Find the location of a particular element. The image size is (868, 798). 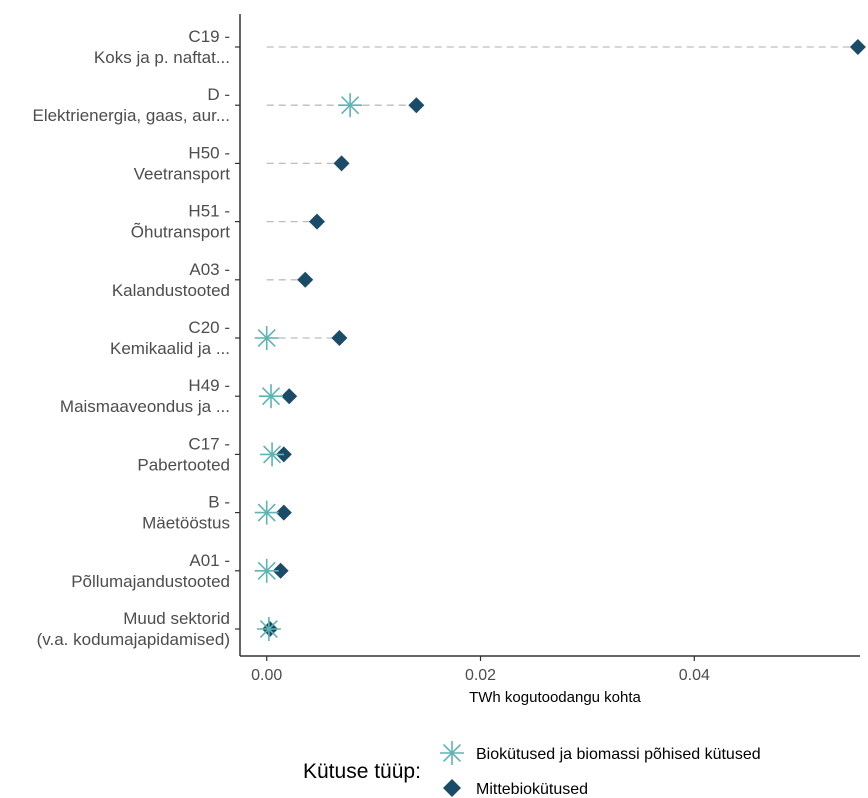

y-tick-label-name: Põllumajandustooted is located at coordinates (150, 581).